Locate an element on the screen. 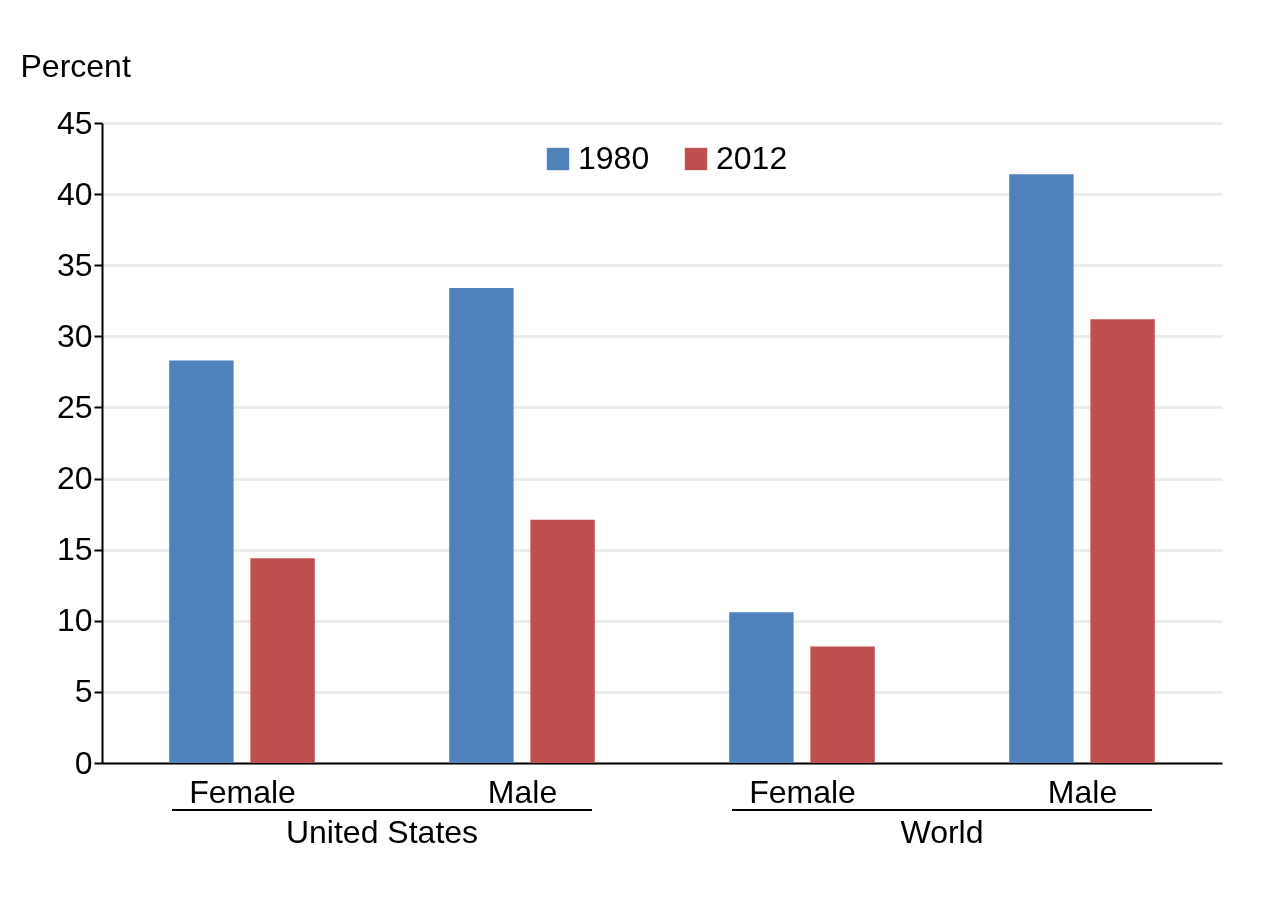 The width and height of the screenshot is (1281, 922). y-tick-label: 5 is located at coordinates (83, 691).